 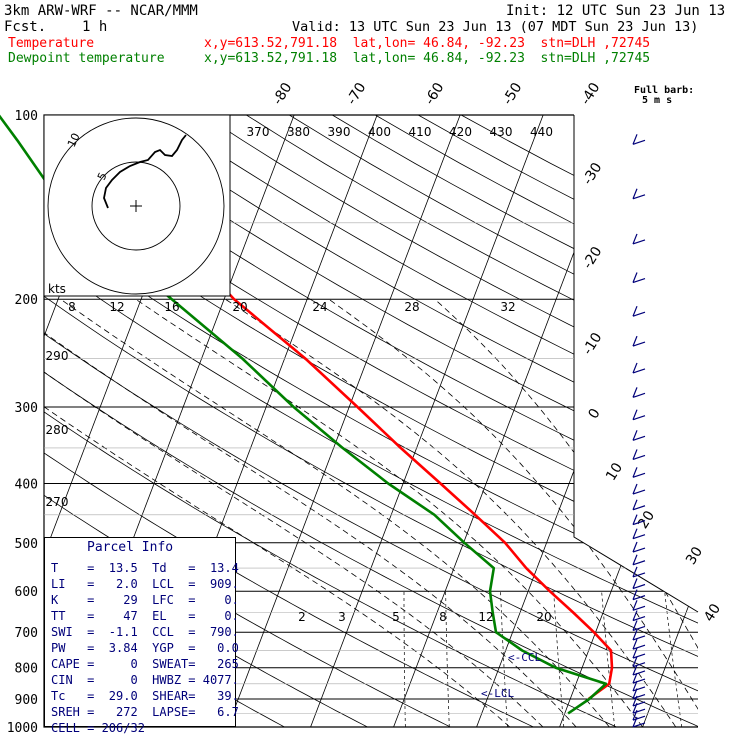 I want to click on barb-legend-line2: 5 m s, so click(x=657, y=100).